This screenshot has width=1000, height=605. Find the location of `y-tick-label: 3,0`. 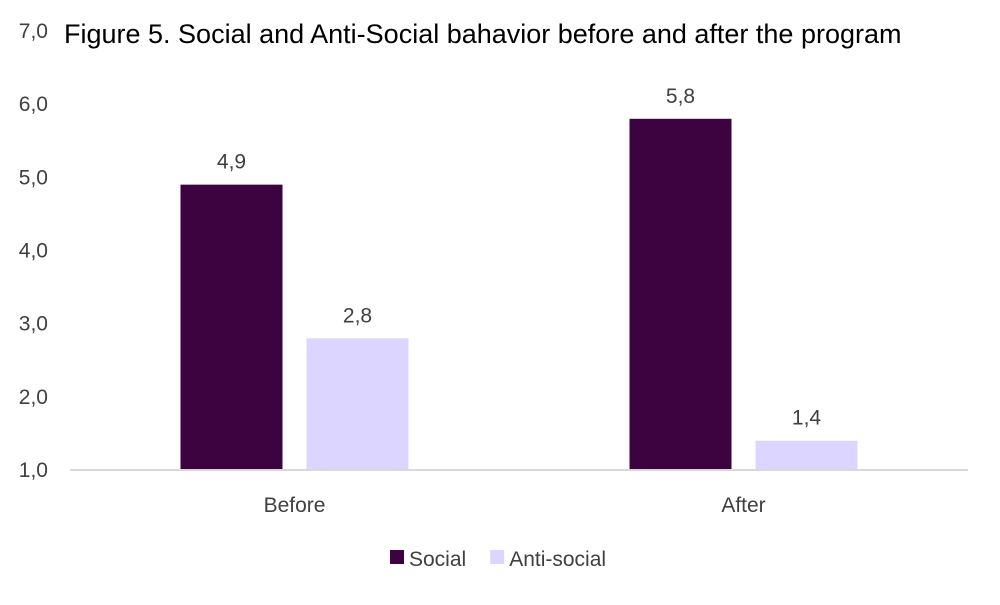

y-tick-label: 3,0 is located at coordinates (33, 324).